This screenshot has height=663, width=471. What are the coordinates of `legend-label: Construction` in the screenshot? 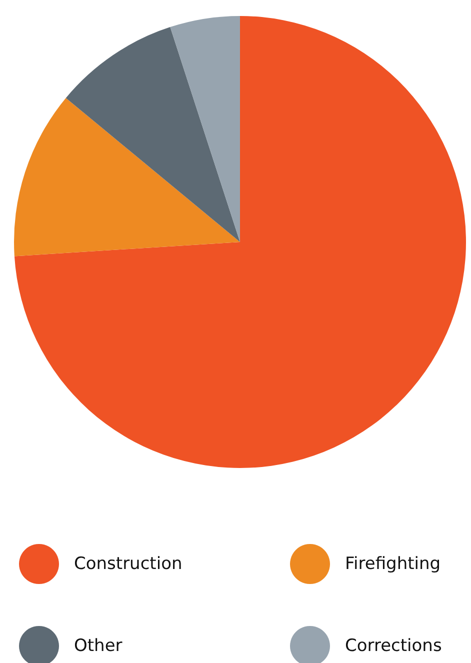 It's located at (128, 564).